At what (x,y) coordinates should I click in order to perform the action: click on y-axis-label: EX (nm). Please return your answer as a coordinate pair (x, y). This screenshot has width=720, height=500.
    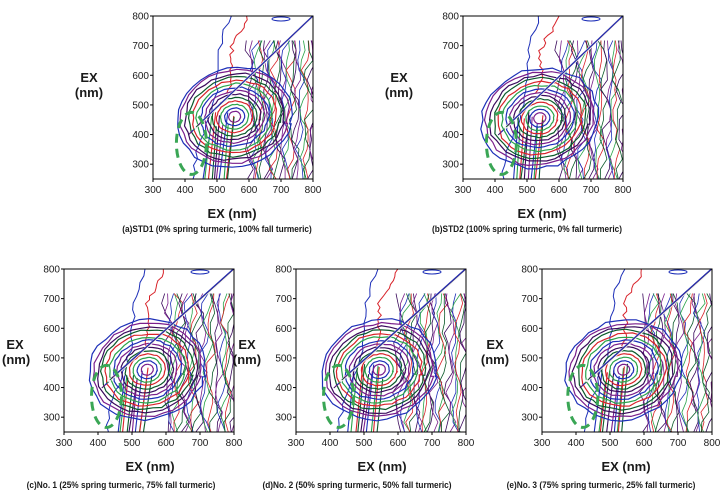
    Looking at the image, I should click on (247, 352).